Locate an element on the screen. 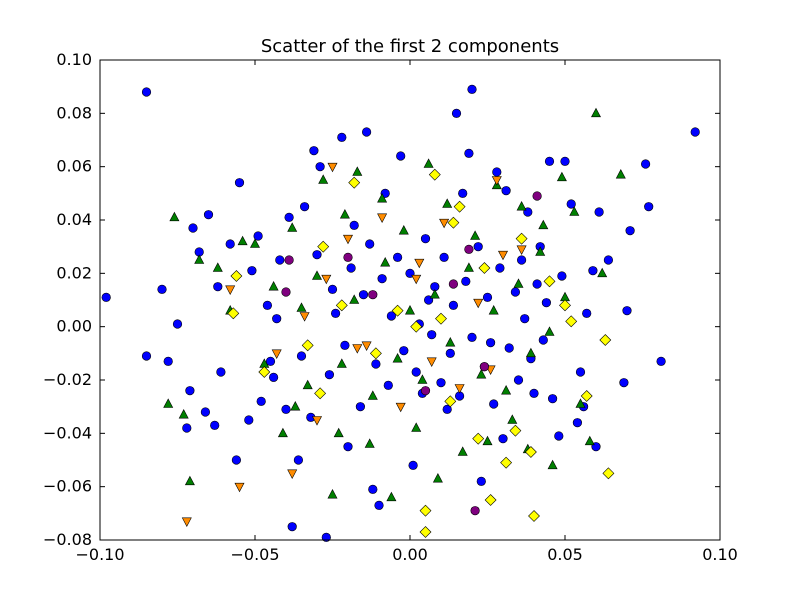 The image size is (800, 600). y-tick-label: 0.04 is located at coordinates (74, 219).